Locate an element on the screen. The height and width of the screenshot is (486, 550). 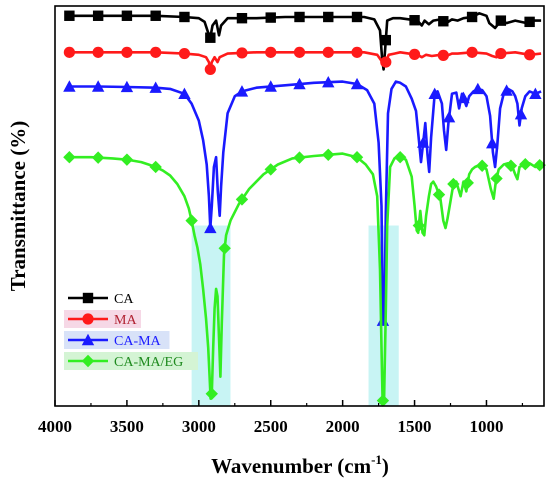
legend-item-ma: MA is located at coordinates (102, 319).